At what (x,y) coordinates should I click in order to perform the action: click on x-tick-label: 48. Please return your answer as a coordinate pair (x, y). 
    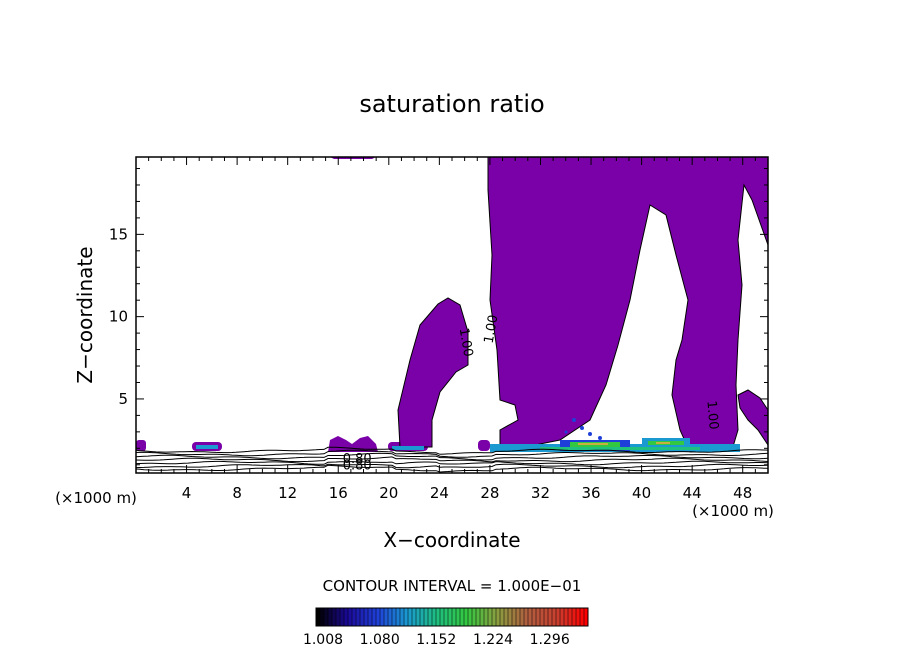
    Looking at the image, I should click on (742, 493).